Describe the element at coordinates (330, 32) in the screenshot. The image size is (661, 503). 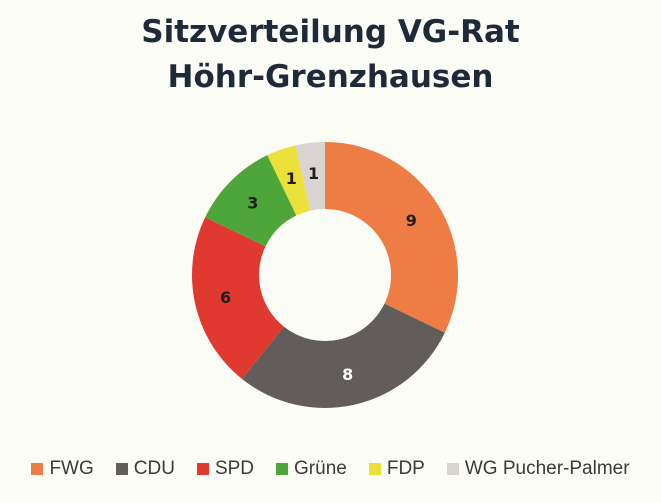
I see `chart-title-line-1: Sitzverteilung VG-Rat` at that location.